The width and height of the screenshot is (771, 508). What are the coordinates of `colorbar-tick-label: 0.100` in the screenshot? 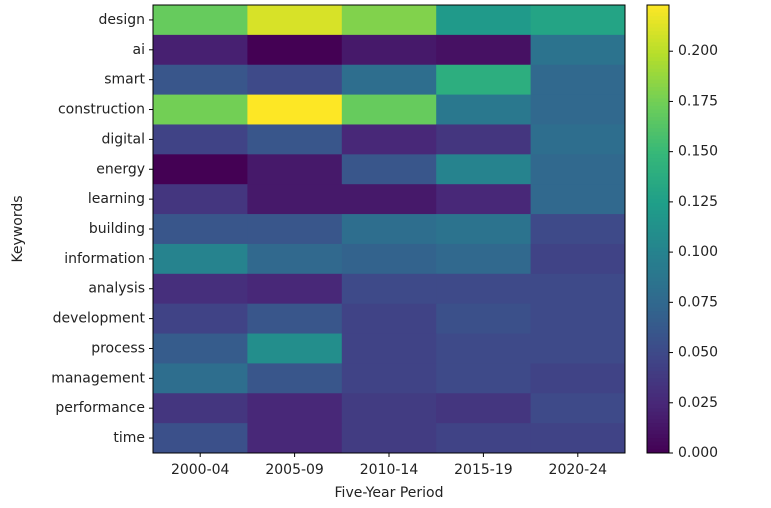 It's located at (698, 252).